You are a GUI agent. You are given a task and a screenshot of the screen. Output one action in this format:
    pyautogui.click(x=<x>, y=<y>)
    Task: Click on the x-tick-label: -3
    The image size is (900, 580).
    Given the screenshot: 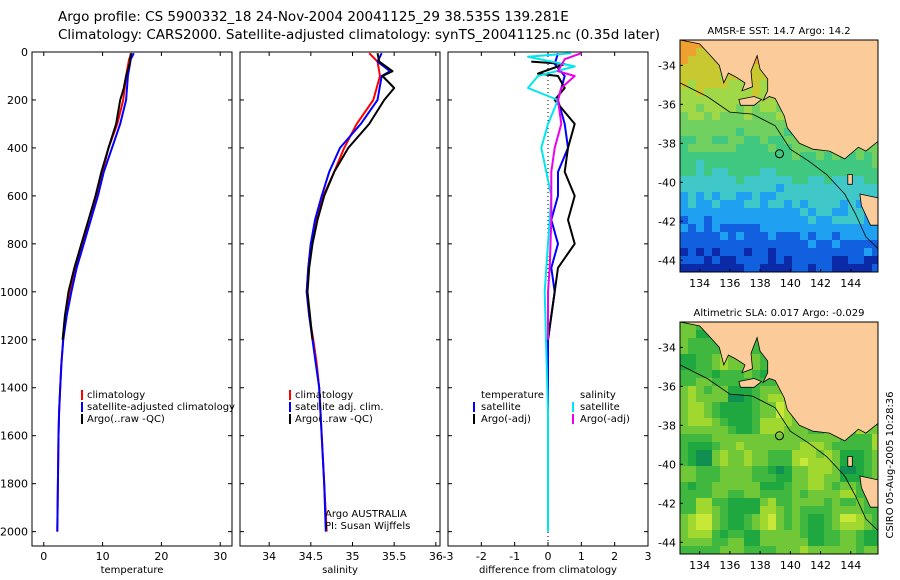 What is the action you would take?
    pyautogui.click(x=448, y=556)
    